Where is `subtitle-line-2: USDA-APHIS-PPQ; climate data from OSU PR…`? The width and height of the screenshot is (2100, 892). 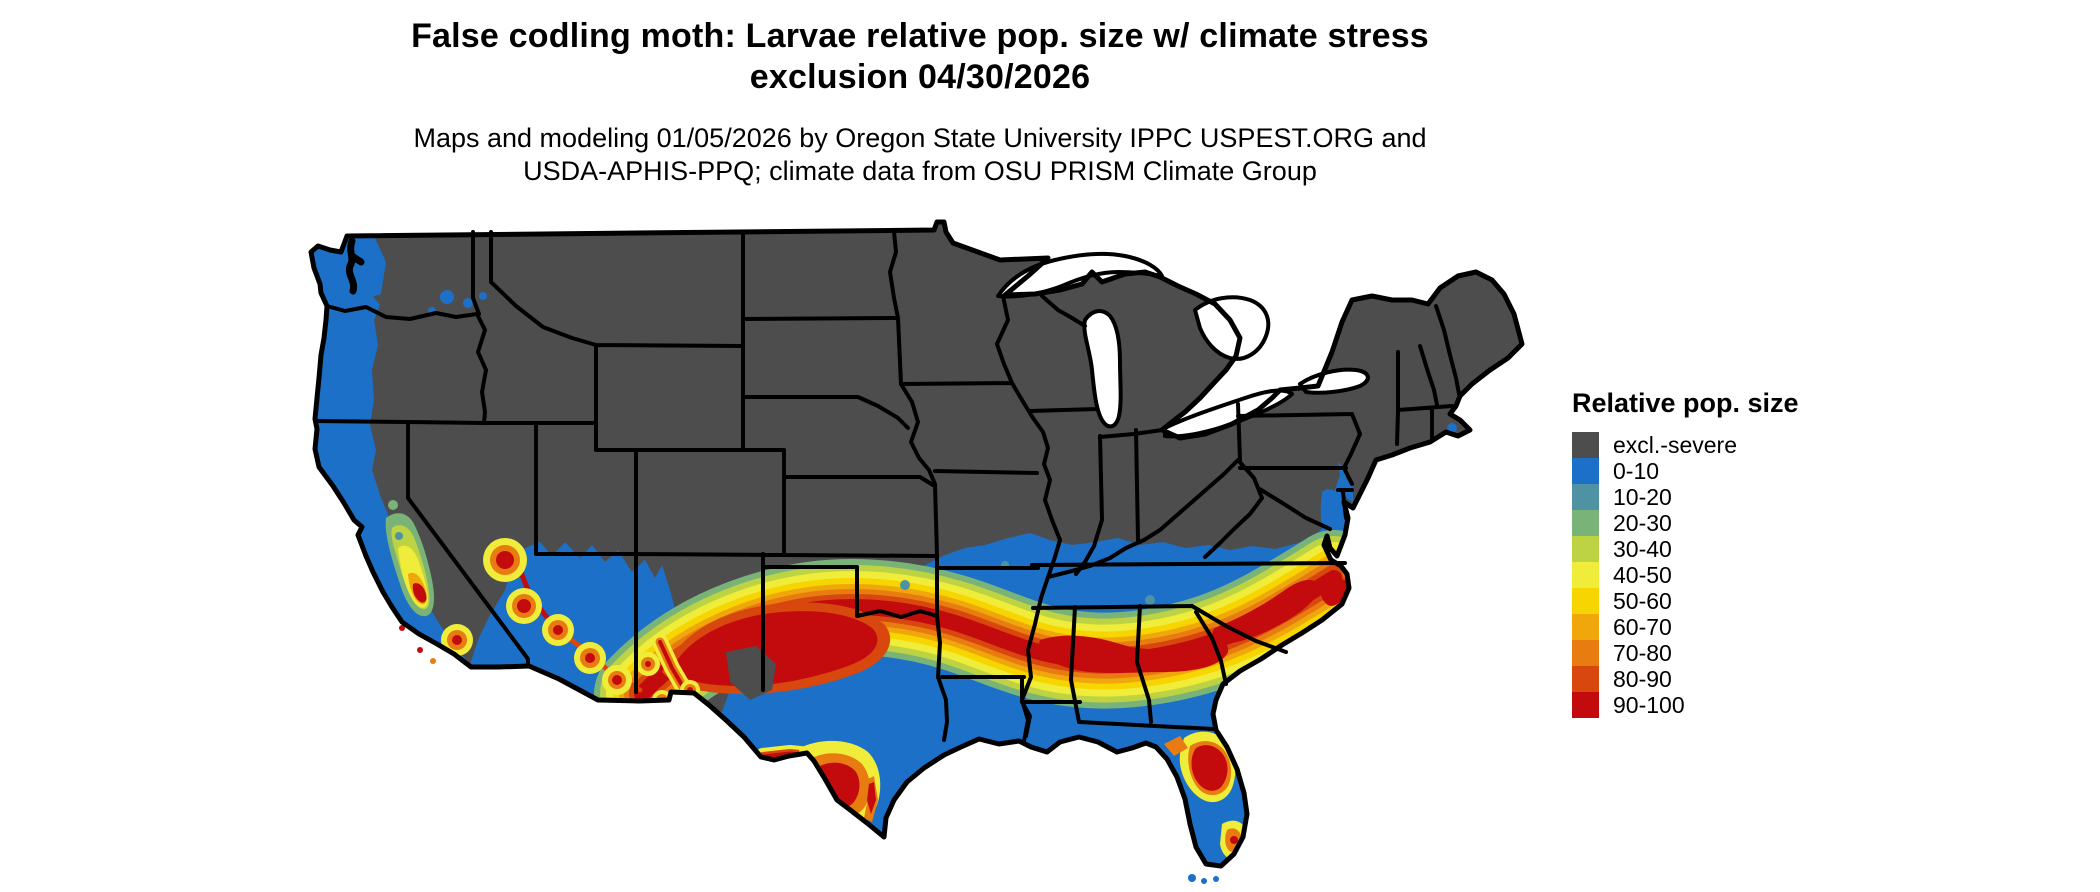
subtitle-line-2: USDA-APHIS-PPQ; climate data from OSU PR… is located at coordinates (920, 171).